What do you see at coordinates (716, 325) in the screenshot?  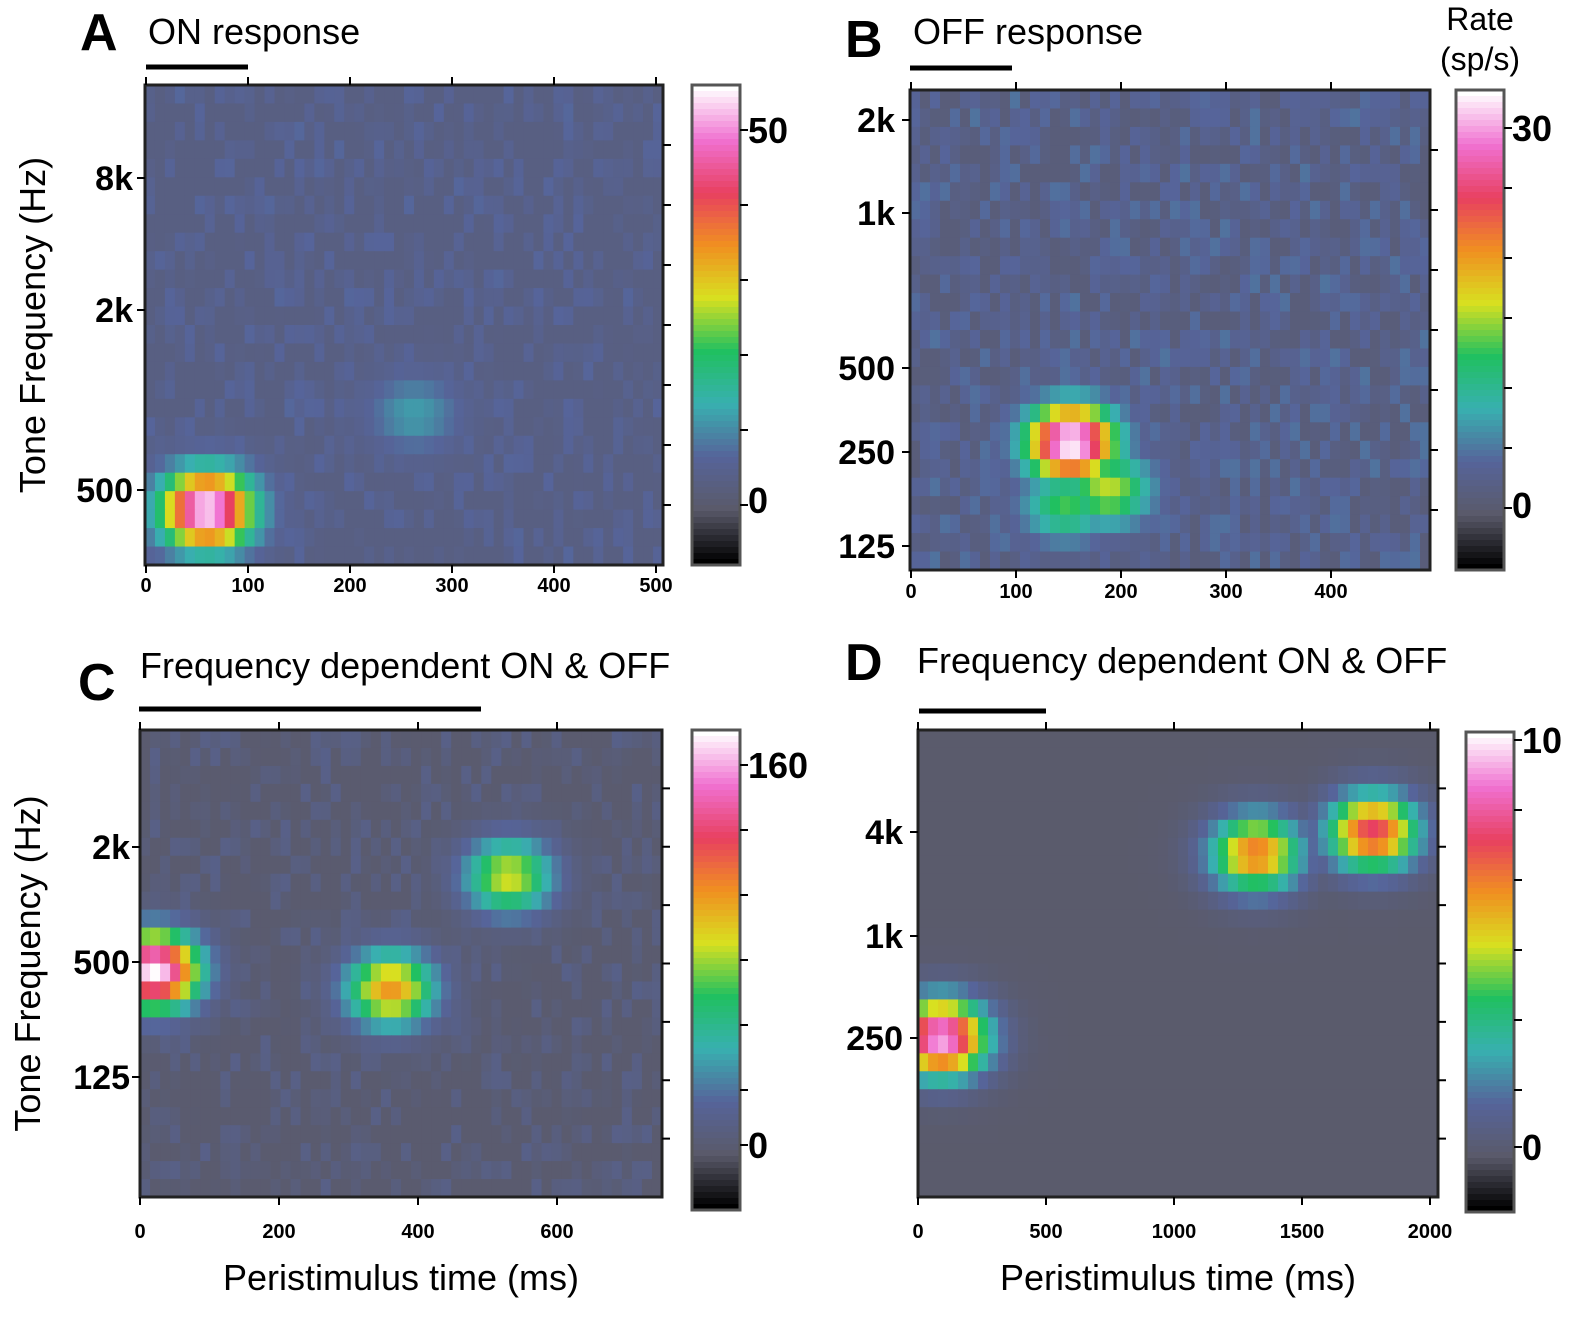 I see `colorbar-frame` at bounding box center [716, 325].